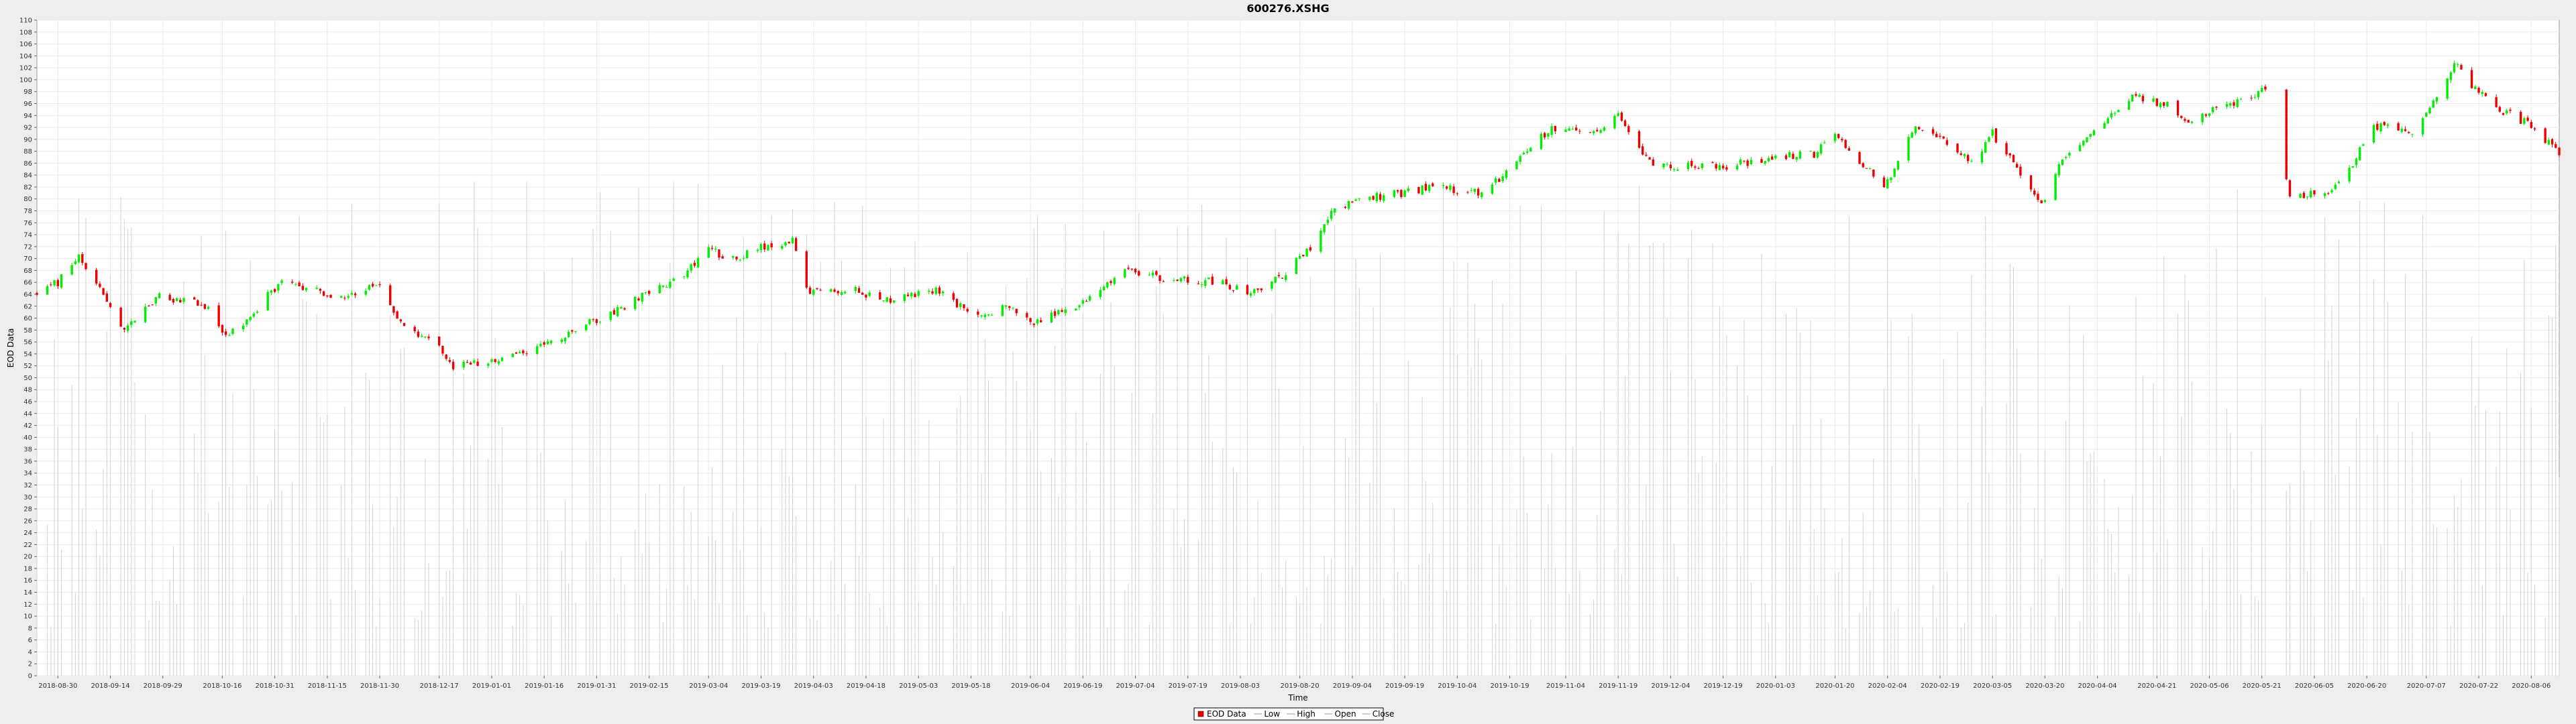 The width and height of the screenshot is (2576, 724). What do you see at coordinates (1384, 714) in the screenshot?
I see `svg-text: Close` at bounding box center [1384, 714].